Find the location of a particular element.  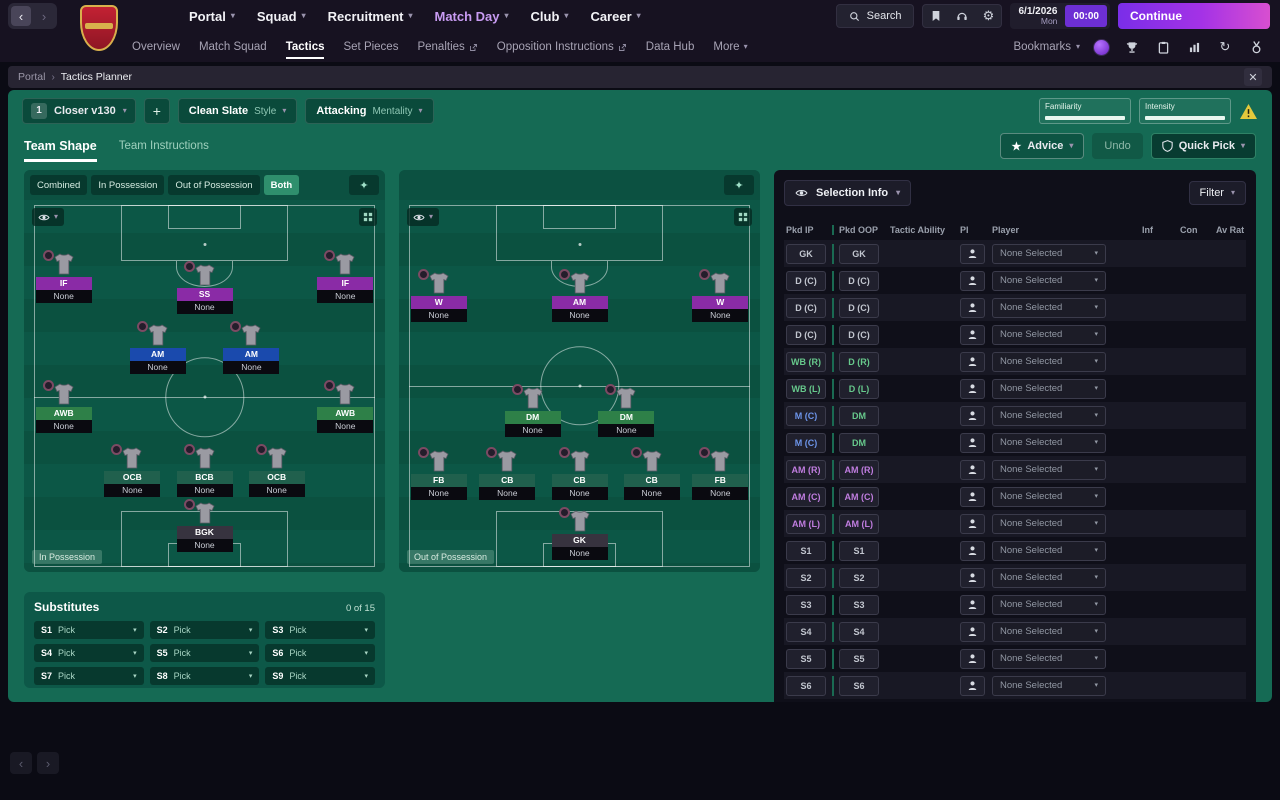

pitch-player-gk: GK None is located at coordinates (579, 533).